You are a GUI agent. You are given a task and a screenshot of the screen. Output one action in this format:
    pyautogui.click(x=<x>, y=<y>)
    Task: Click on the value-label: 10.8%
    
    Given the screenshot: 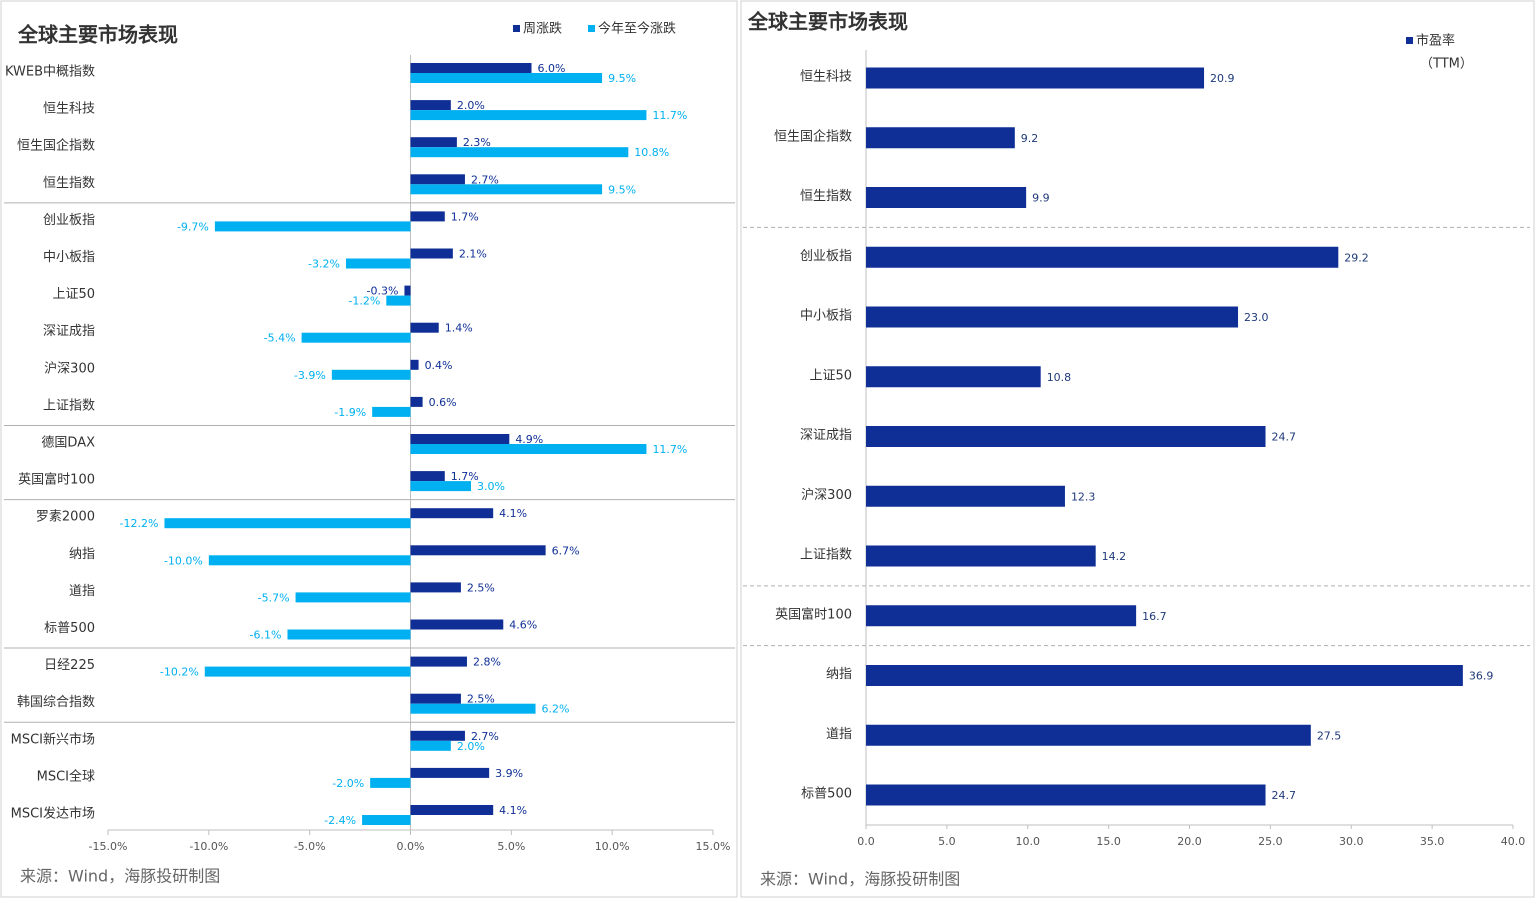 What is the action you would take?
    pyautogui.click(x=651, y=152)
    